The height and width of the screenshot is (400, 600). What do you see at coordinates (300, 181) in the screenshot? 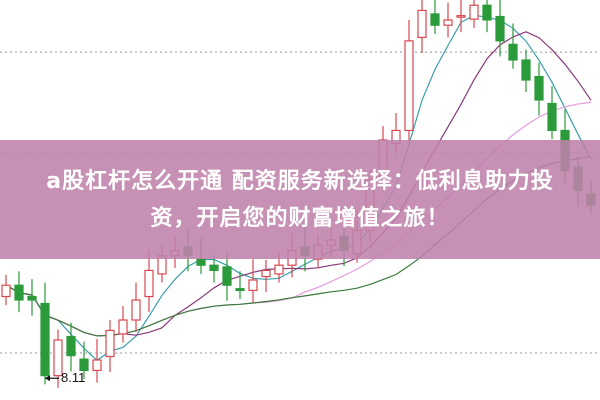
I see `title-line-1: a股杠杆怎么开通 配资服务新选择：低利息助力投` at bounding box center [300, 181].